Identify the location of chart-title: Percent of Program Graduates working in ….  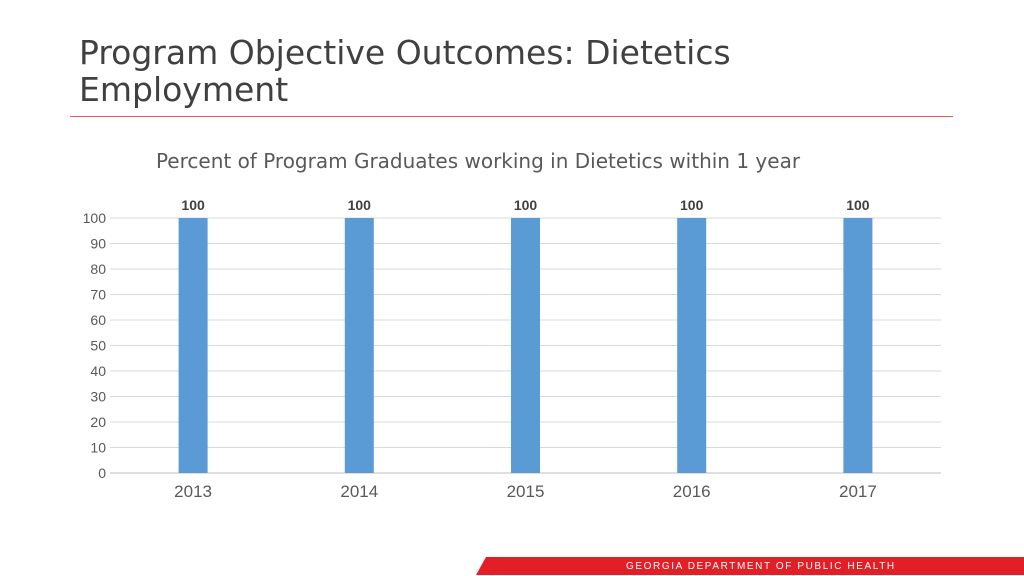
(478, 161).